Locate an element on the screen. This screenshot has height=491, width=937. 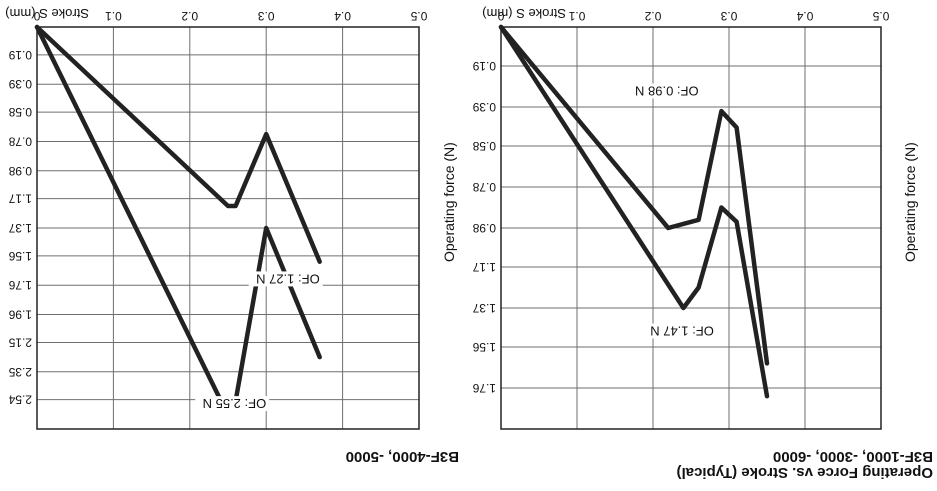
chart-subtitle: B3F-4000, -5000 is located at coordinates (402, 456).